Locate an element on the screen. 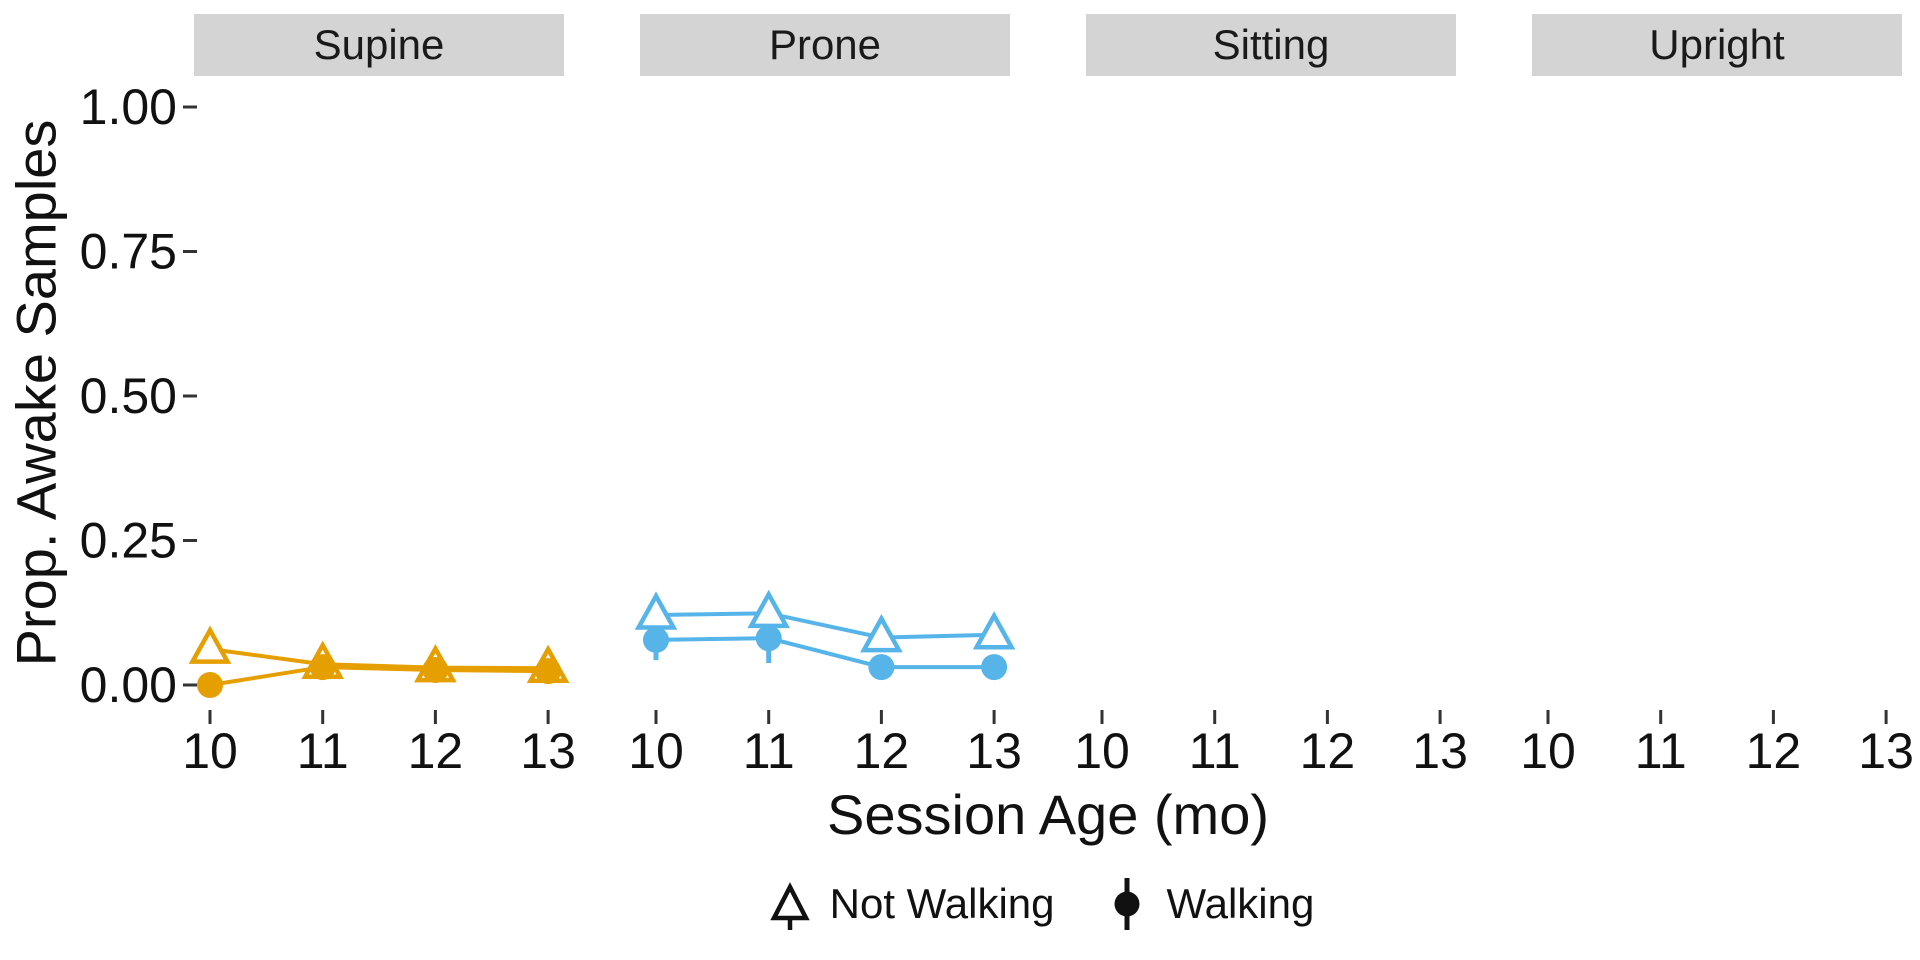 Image resolution: width=1920 pixels, height=960 pixels. y-tick-label: 0.50 is located at coordinates (128, 396).